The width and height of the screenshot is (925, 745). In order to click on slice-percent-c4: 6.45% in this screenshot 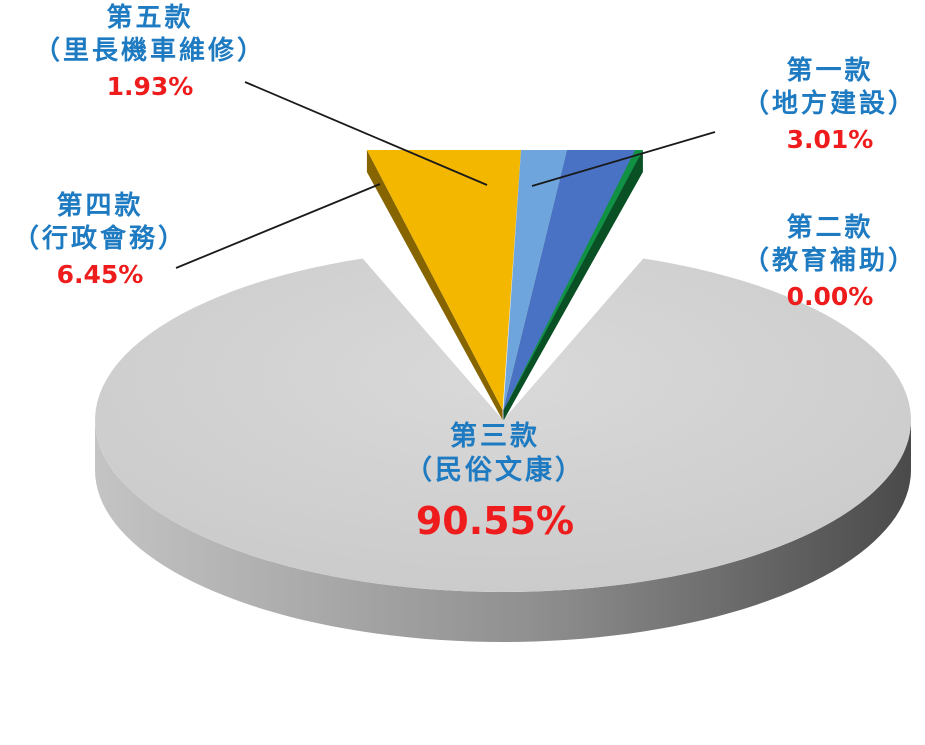, I will do `click(100, 274)`.